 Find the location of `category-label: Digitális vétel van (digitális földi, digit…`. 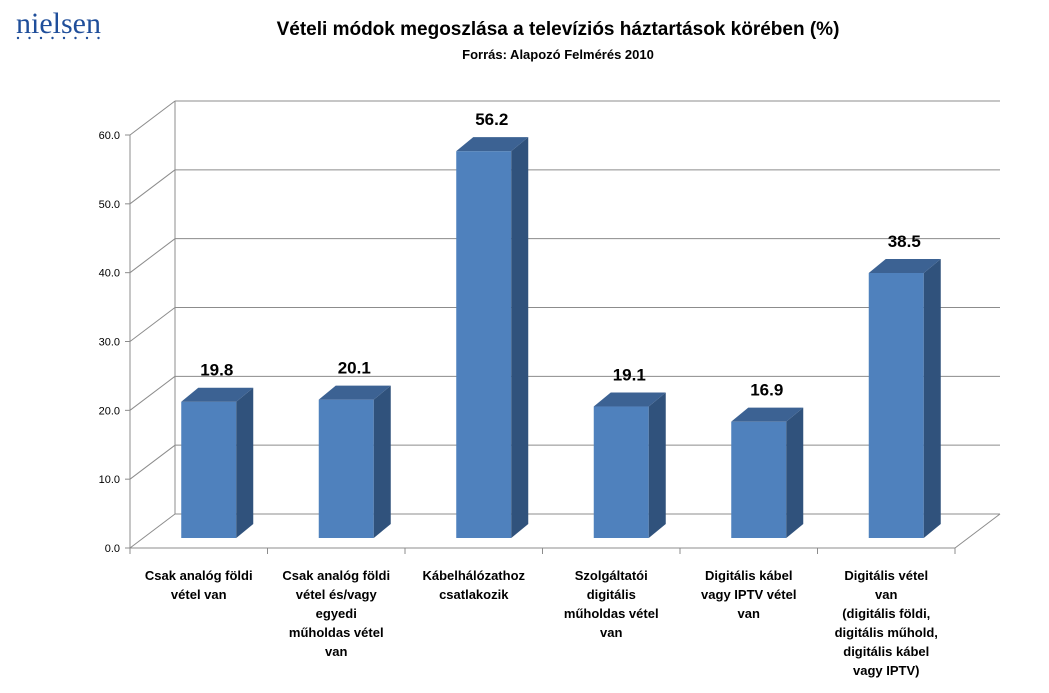

category-label: Digitális vétel van (digitális földi, digit… is located at coordinates (886, 623).